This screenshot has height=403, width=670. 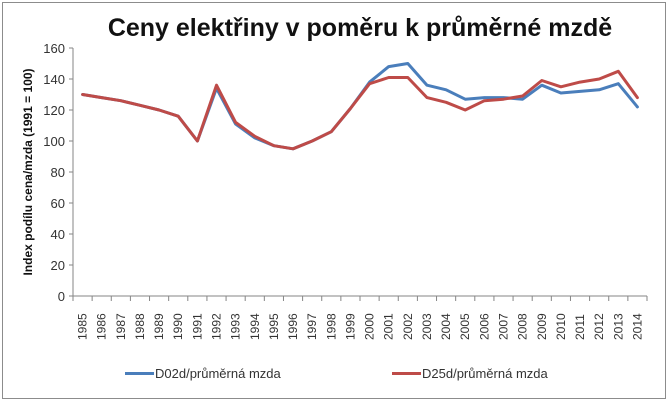 I want to click on y-tick-label: 60, so click(x=58, y=203).